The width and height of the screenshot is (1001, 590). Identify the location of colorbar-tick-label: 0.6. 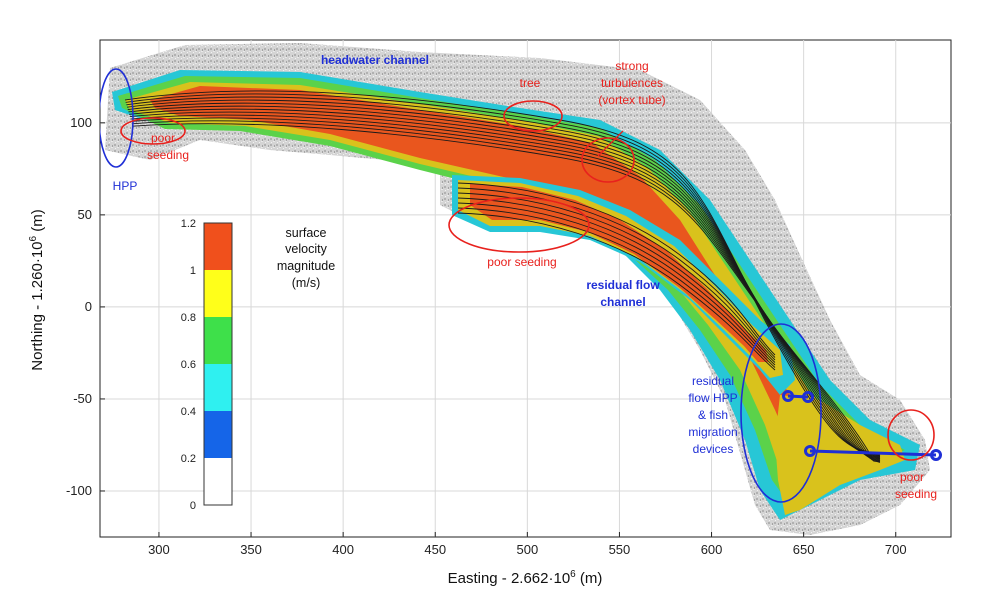
(188, 365).